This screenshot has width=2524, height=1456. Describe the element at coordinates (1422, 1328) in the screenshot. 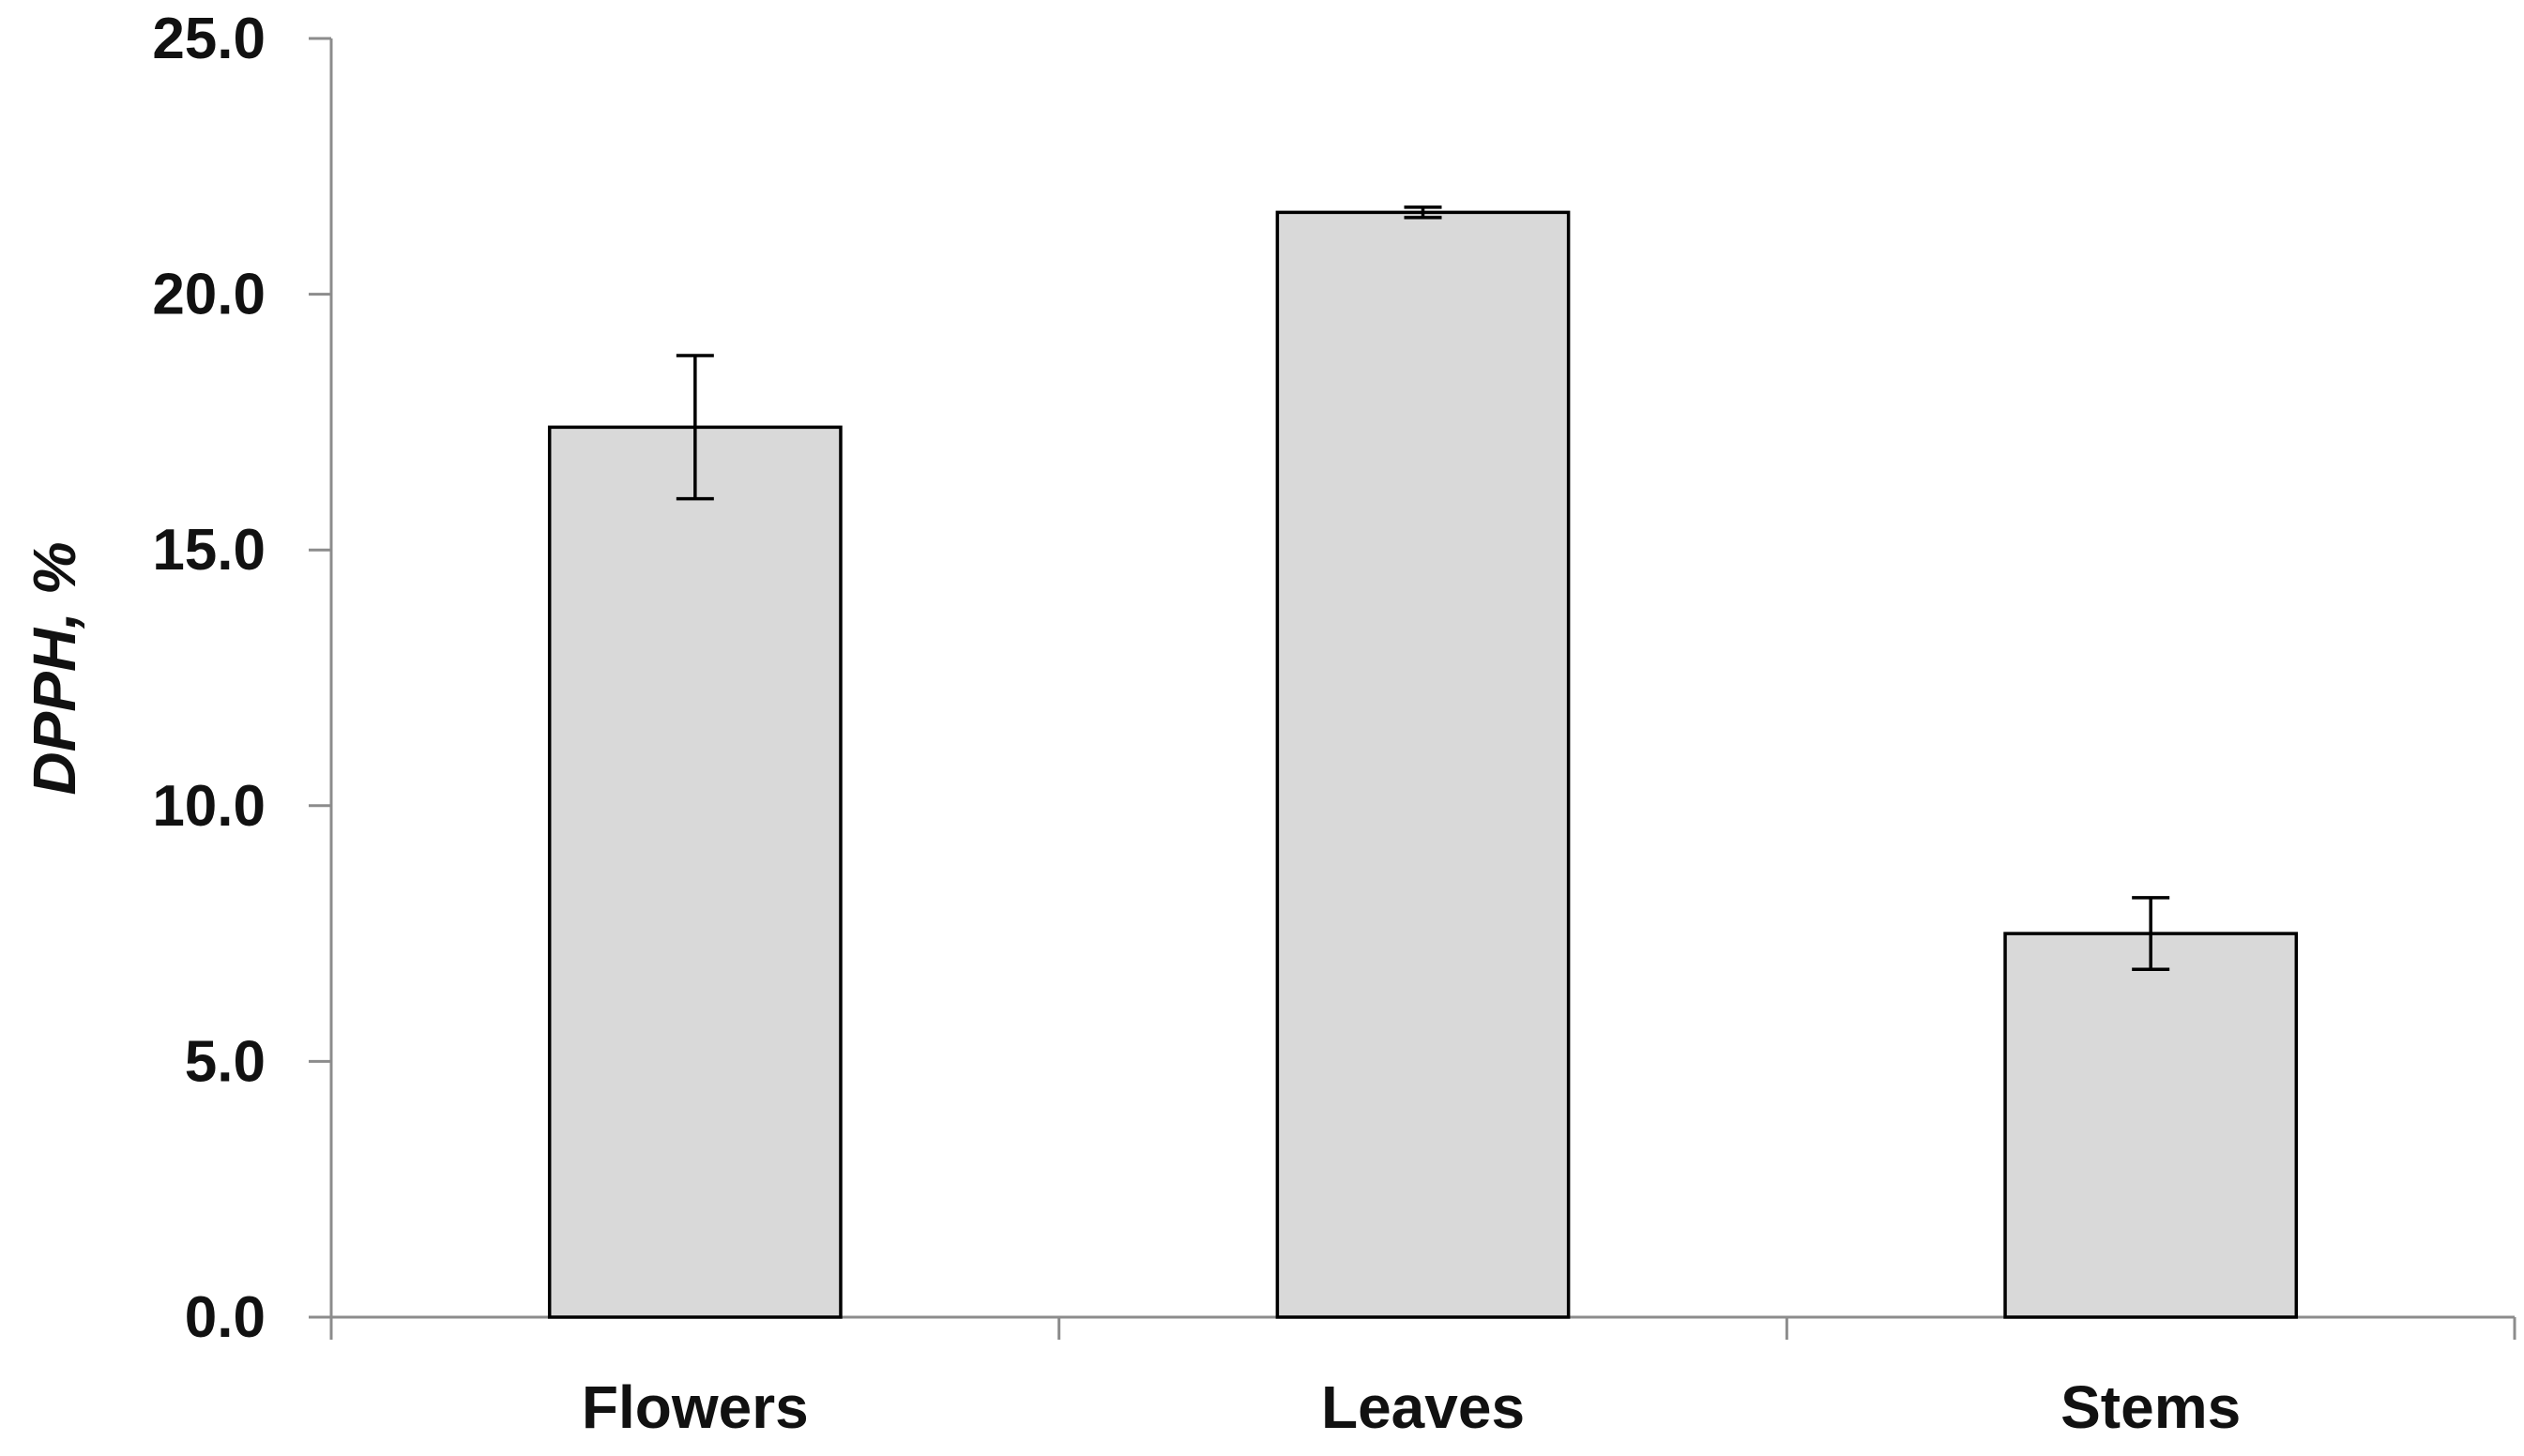

I see `x-ticks` at that location.